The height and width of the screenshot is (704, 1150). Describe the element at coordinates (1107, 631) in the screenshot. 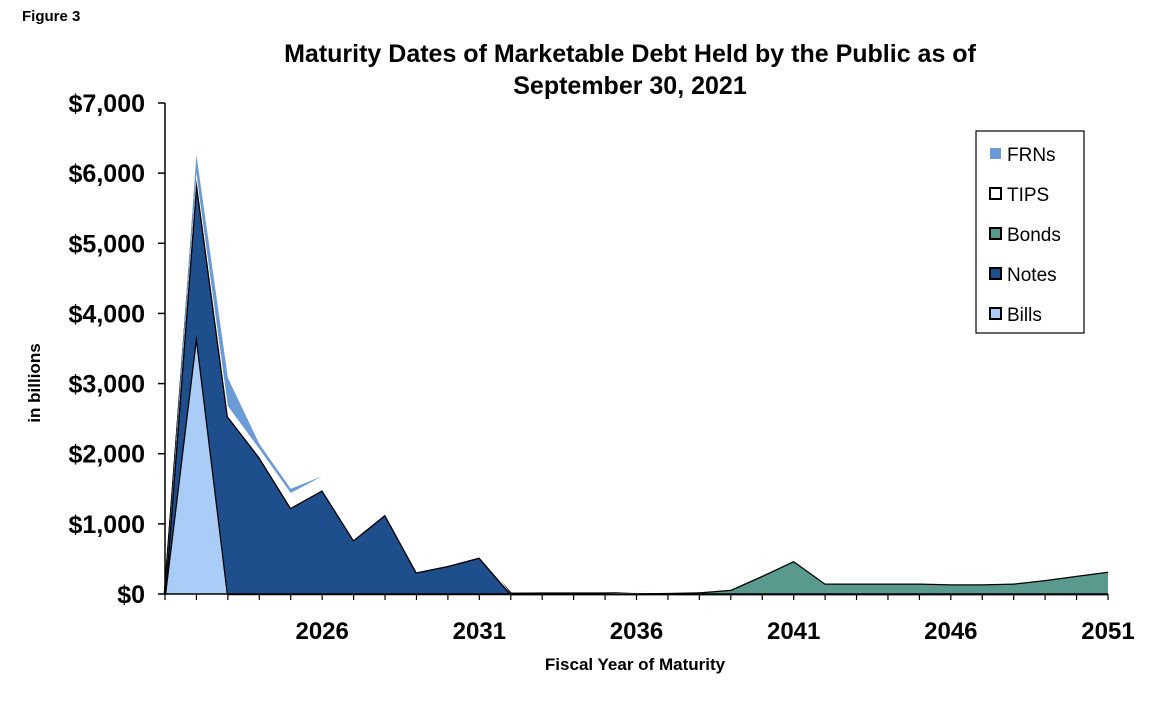

I see `x-tick-label: 2051` at that location.